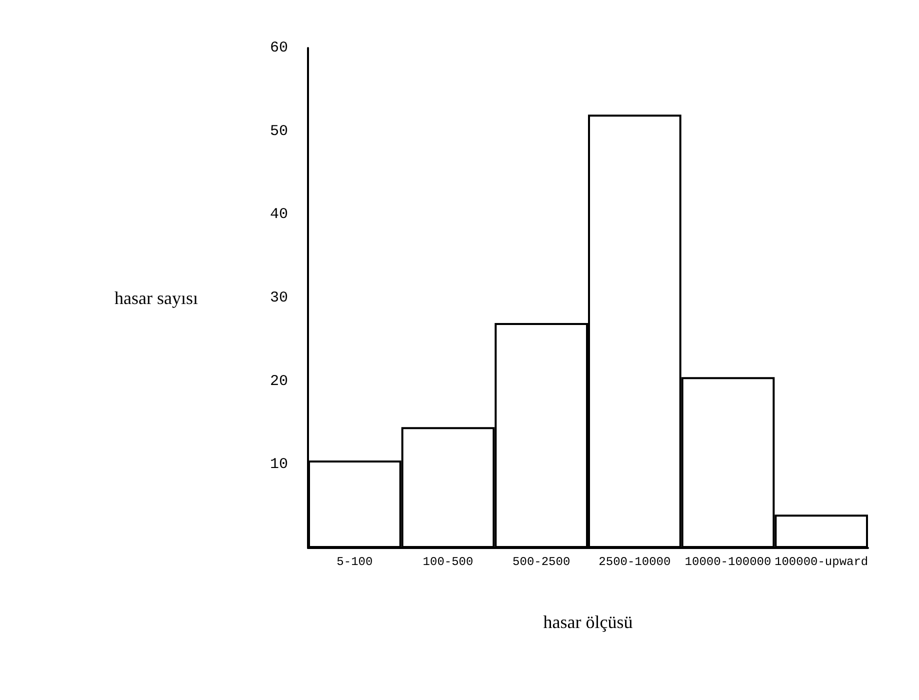  I want to click on y-tick-label: 60, so click(279, 48).